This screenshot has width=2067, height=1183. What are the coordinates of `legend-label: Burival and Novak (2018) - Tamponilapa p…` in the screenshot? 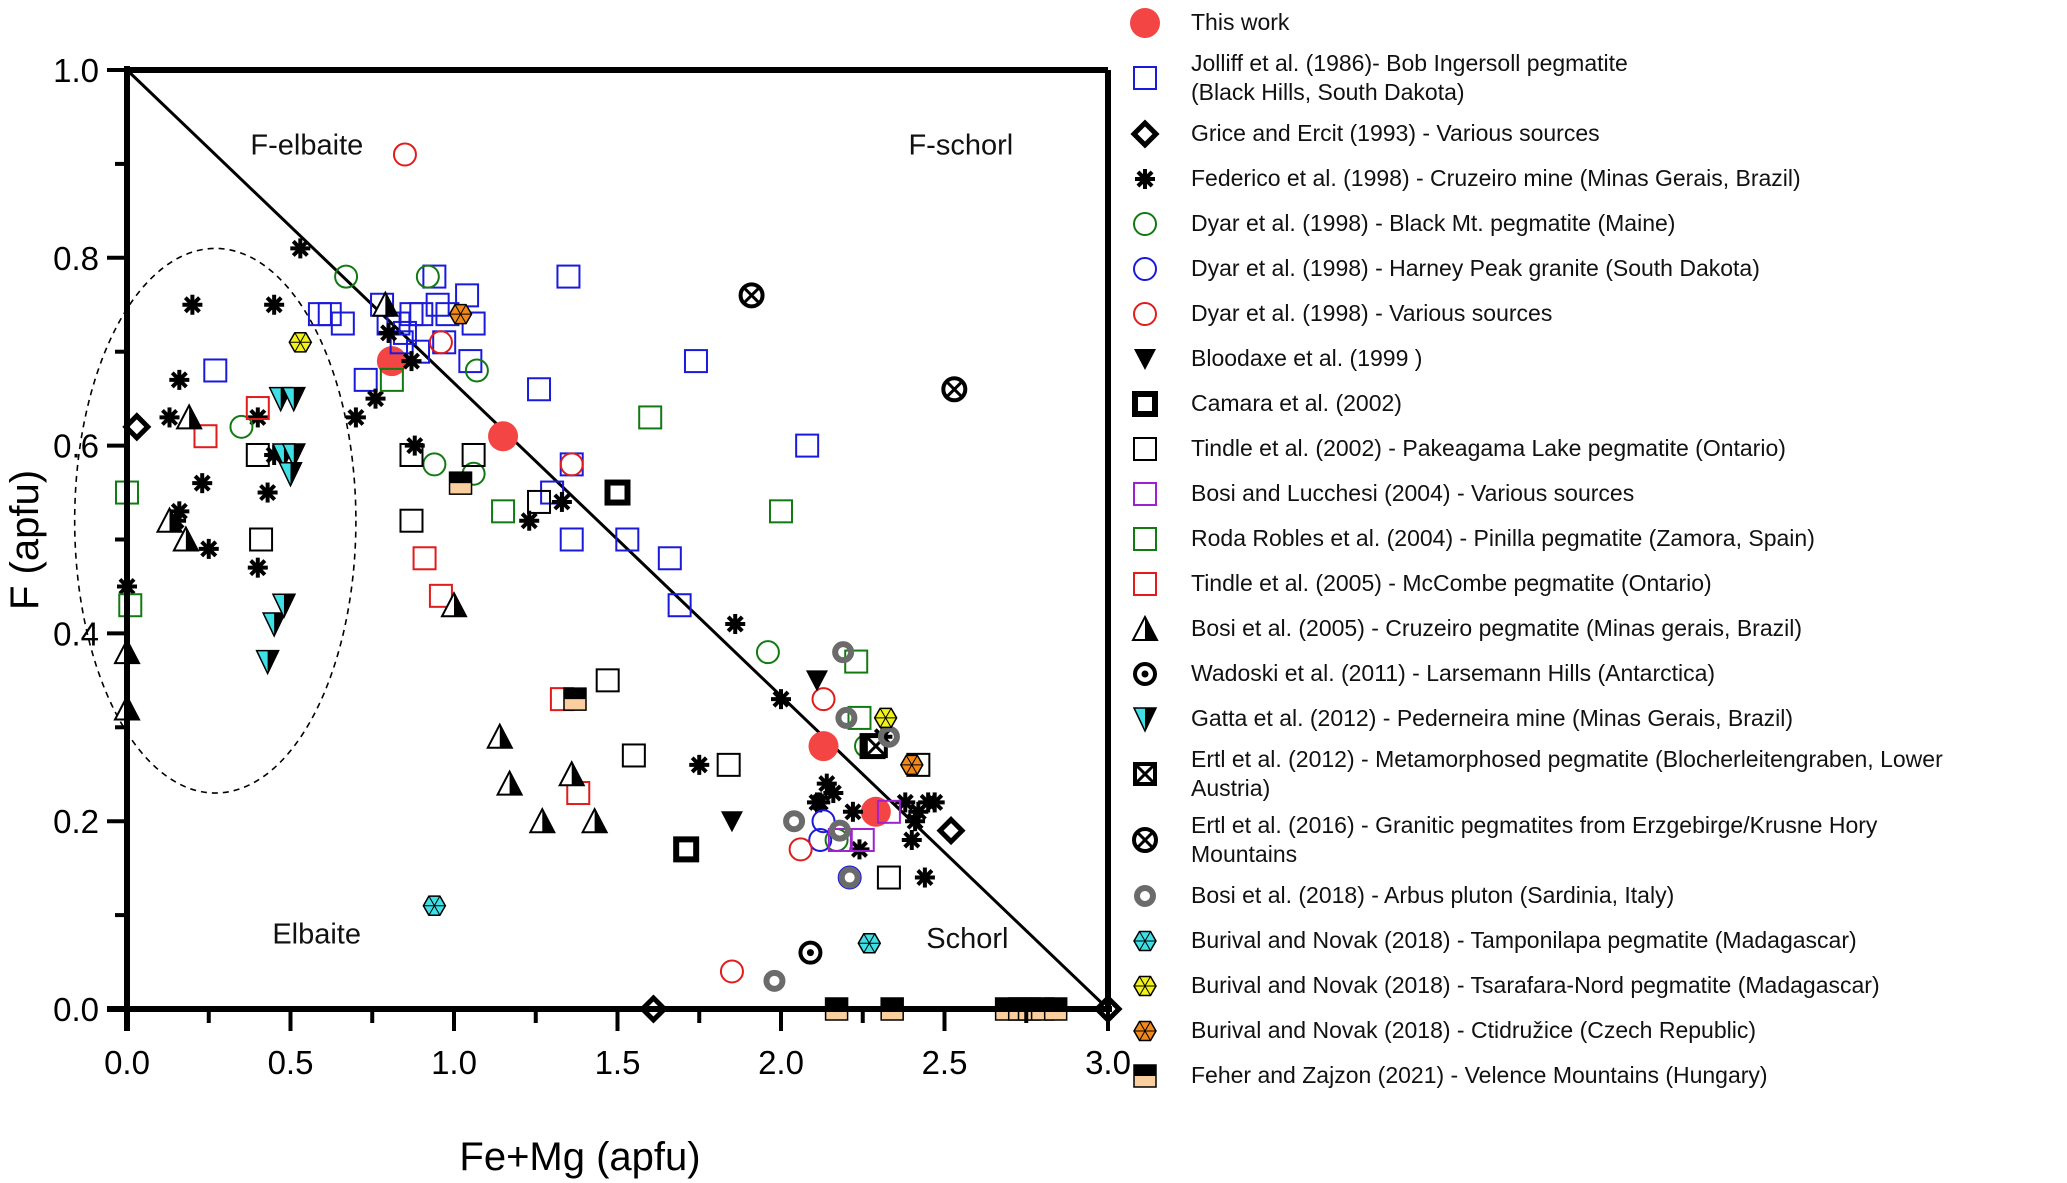 It's located at (1524, 940).